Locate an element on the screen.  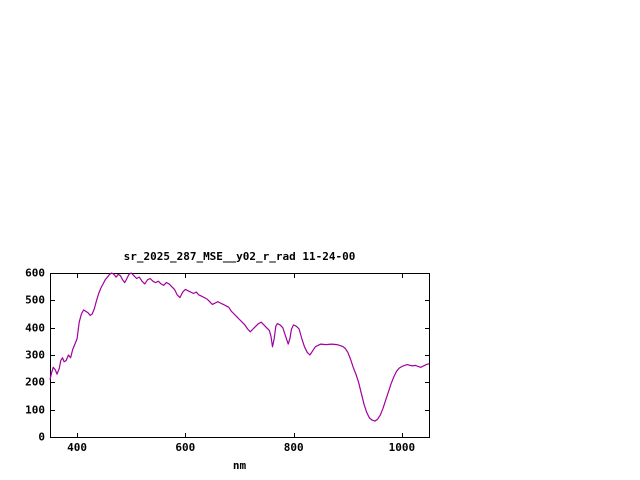
y-tick-label: 200 is located at coordinates (35, 382).